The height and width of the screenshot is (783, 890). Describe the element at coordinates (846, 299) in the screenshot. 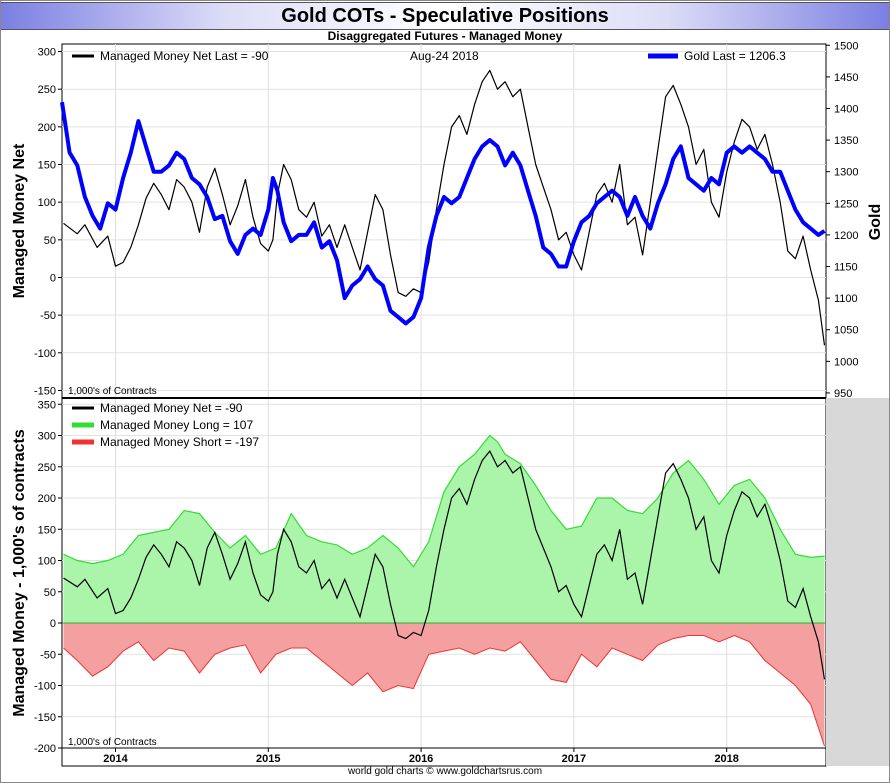

I see `top-right-tick-label: 1100` at that location.